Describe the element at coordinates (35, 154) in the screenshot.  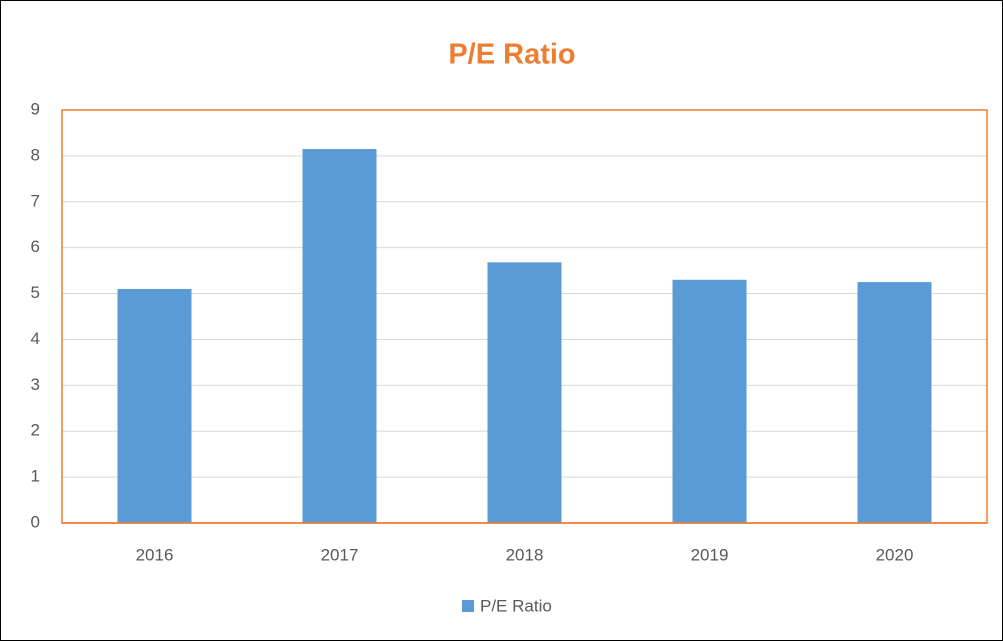
I see `y-tick-label: 8` at that location.